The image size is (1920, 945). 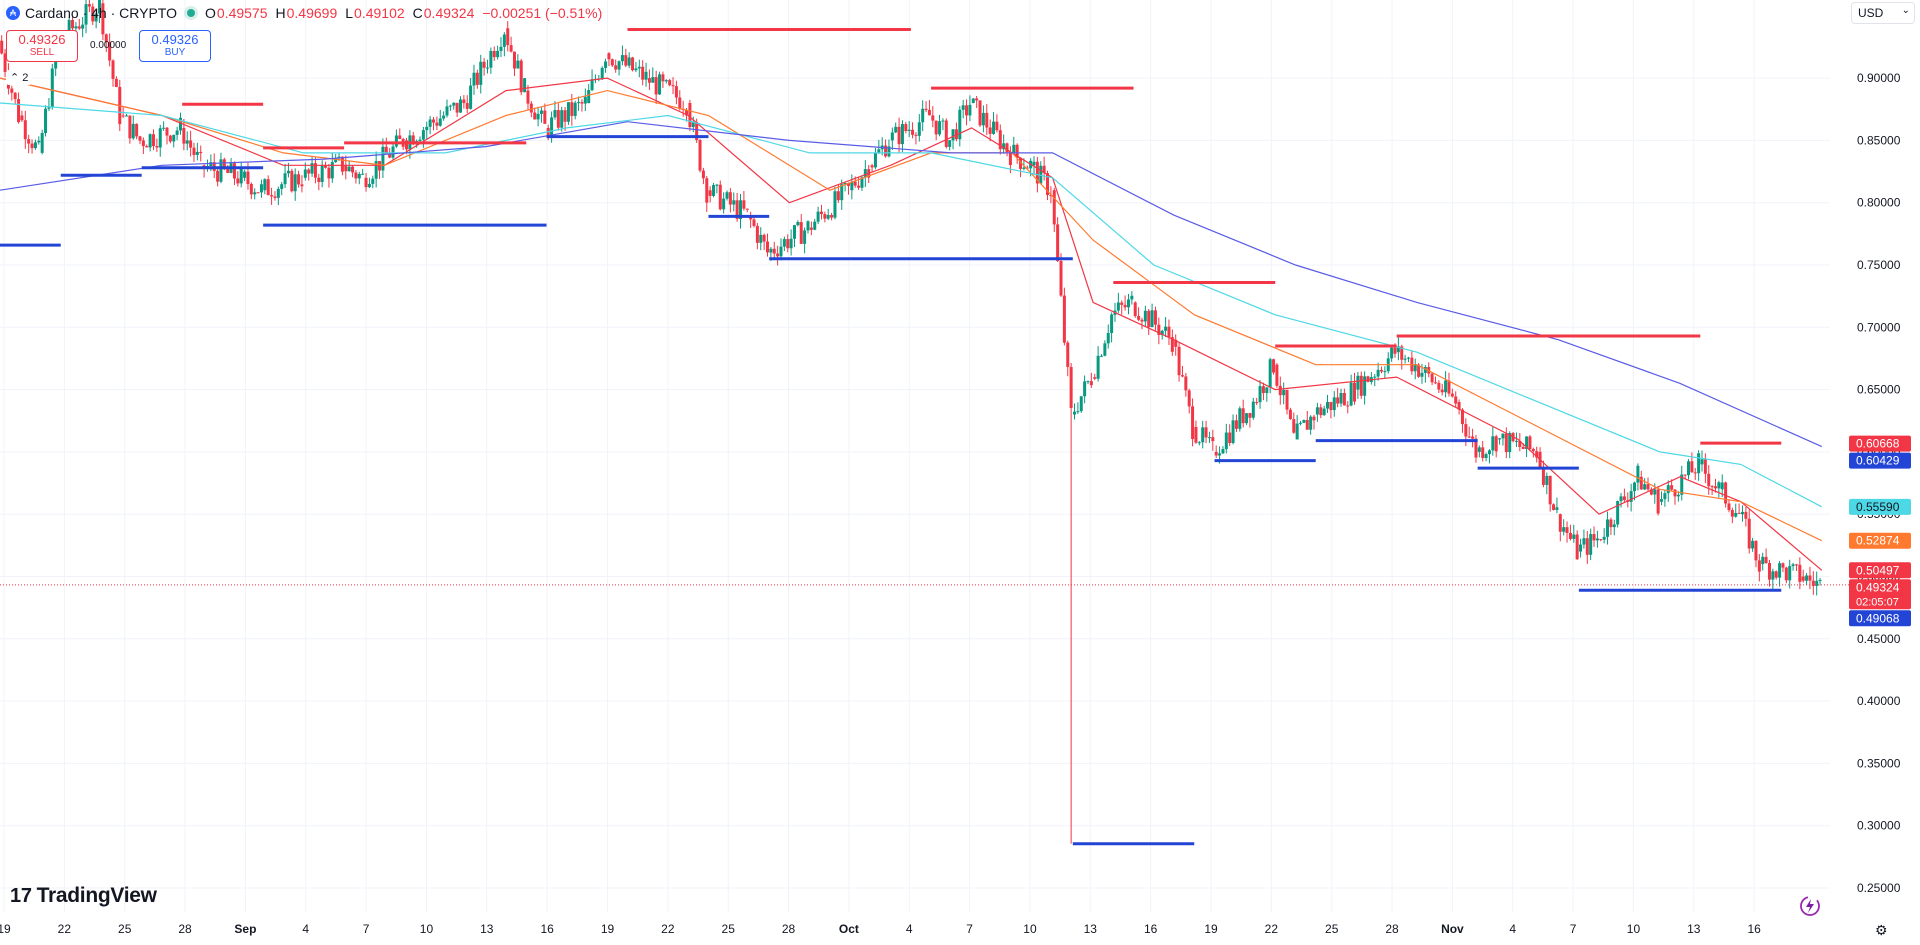 What do you see at coordinates (42, 46) in the screenshot?
I see `sell-button: 0.49326 SELL` at bounding box center [42, 46].